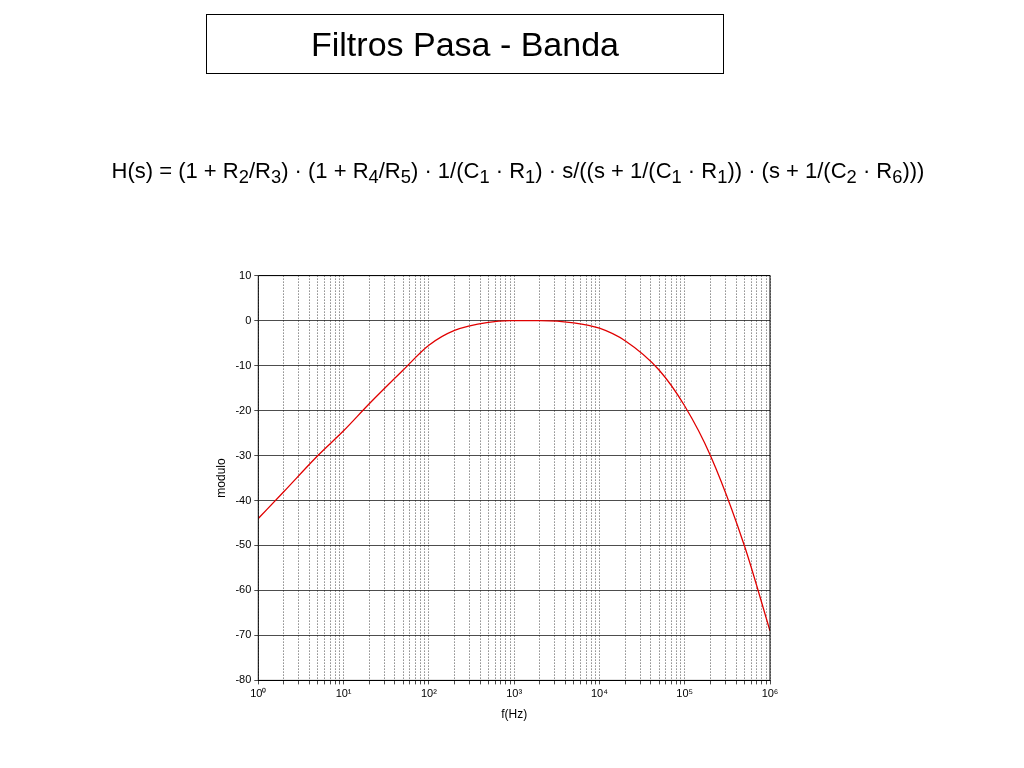  What do you see at coordinates (243, 364) in the screenshot?
I see `y-tick-label: -10` at bounding box center [243, 364].